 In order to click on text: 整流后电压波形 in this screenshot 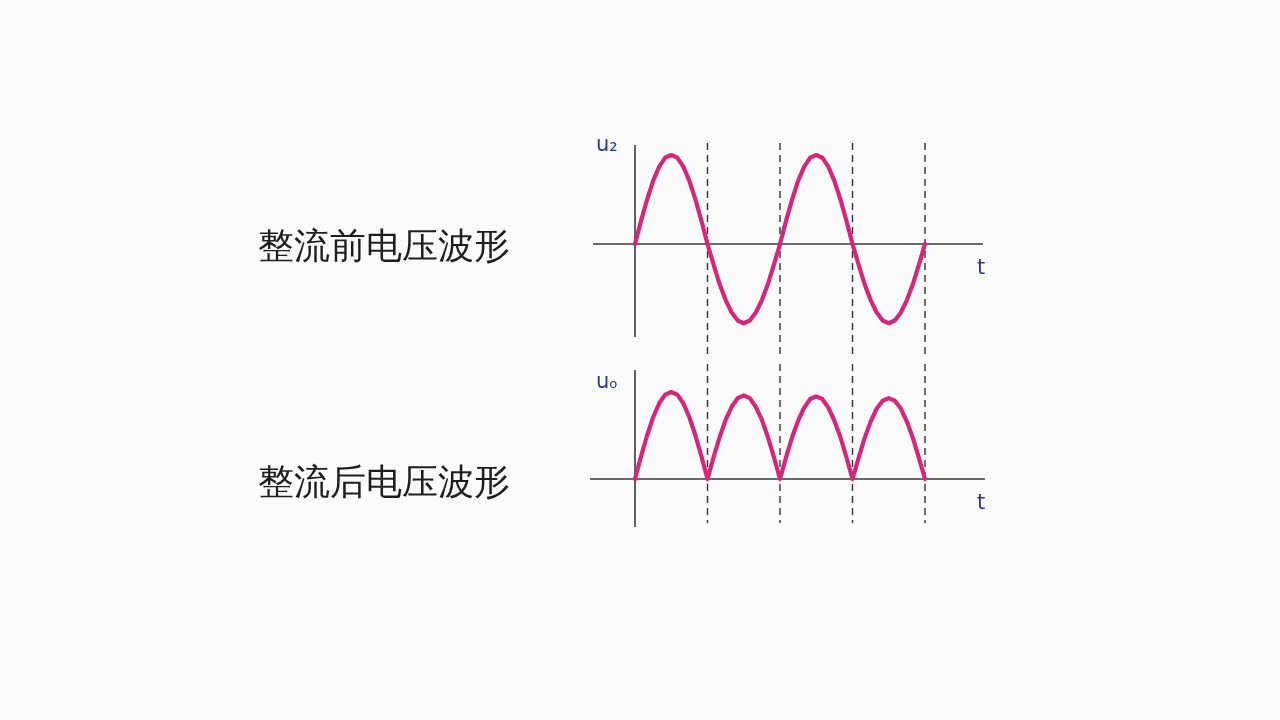, I will do `click(384, 481)`.